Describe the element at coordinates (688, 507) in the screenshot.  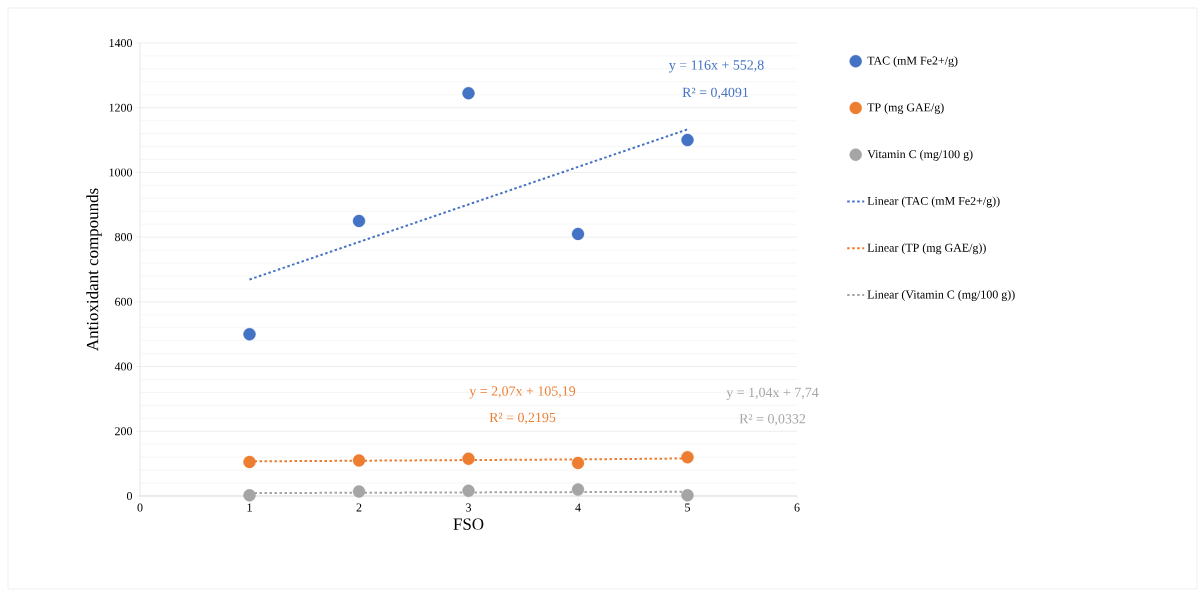
I see `x-tick-label: 5` at that location.